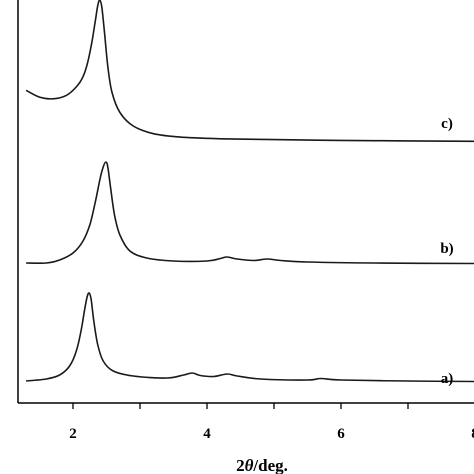 This screenshot has height=474, width=474. I want to click on x-axis-title-theta: θ, so click(249, 465).